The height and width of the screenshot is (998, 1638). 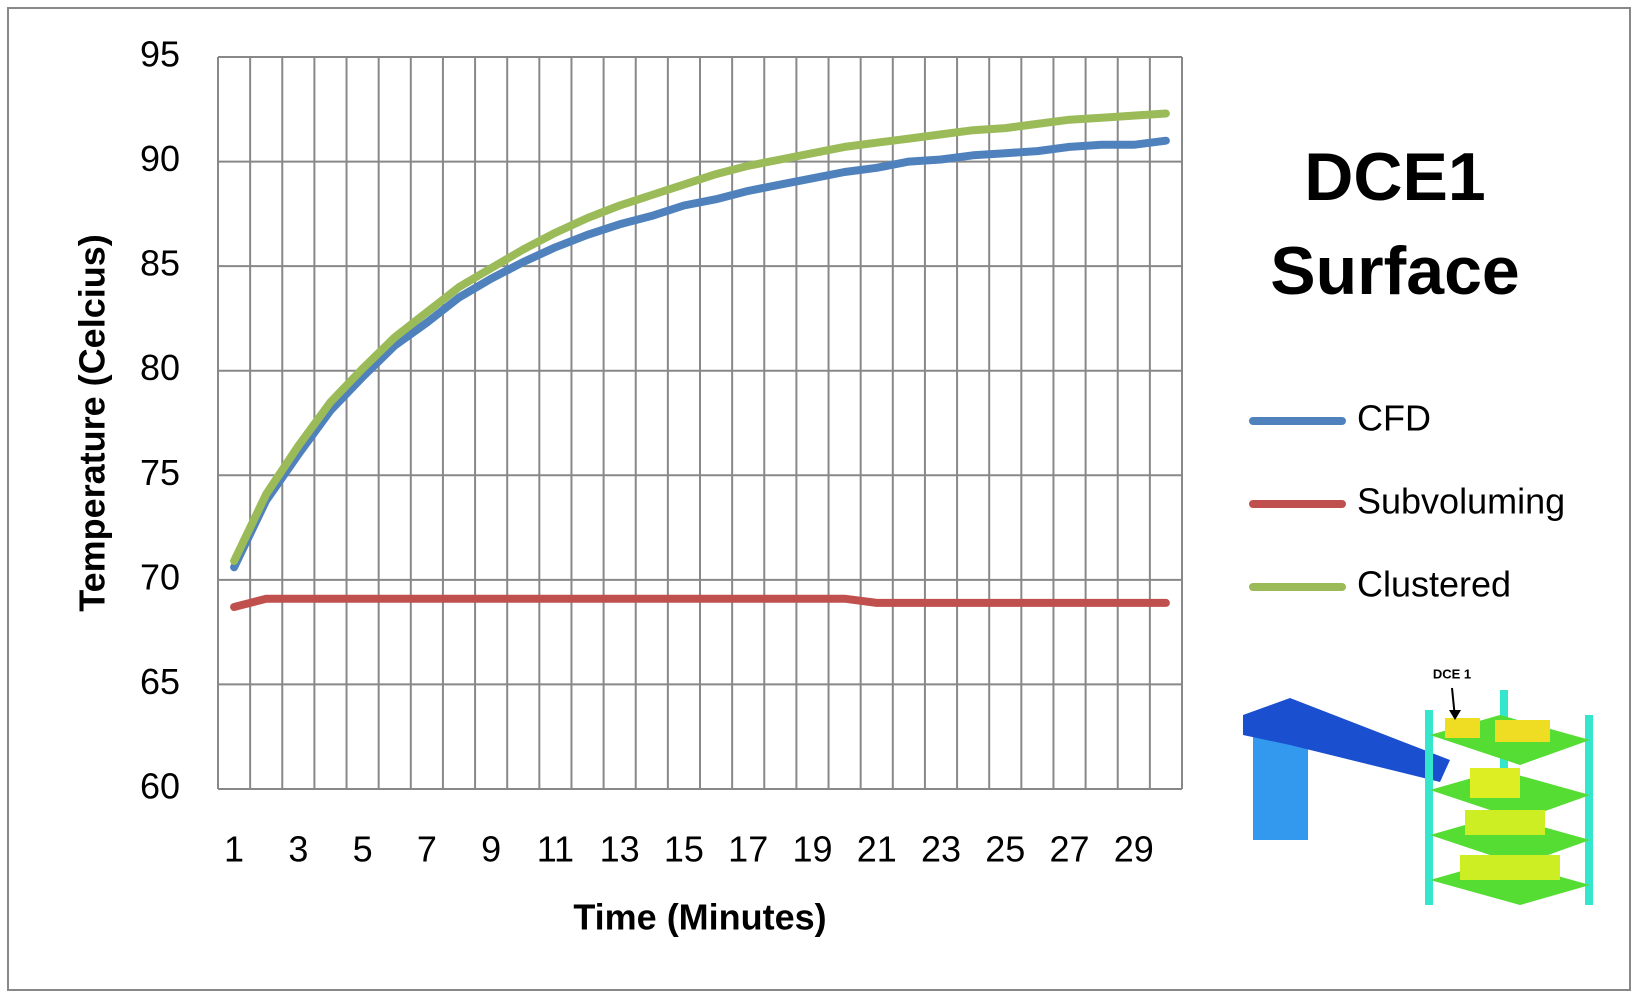 What do you see at coordinates (160, 367) in the screenshot?
I see `y-tick-label: 80` at bounding box center [160, 367].